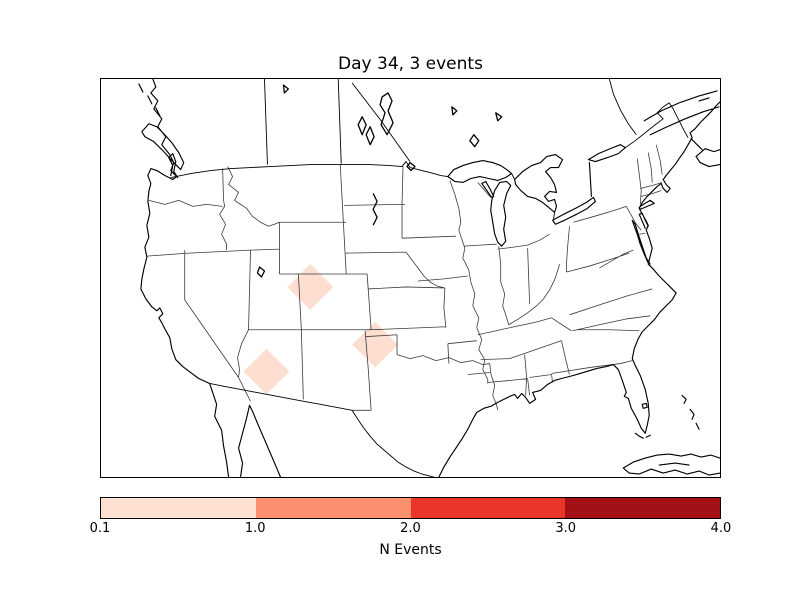 The height and width of the screenshot is (600, 800). I want to click on event-markers-group, so click(321, 329).